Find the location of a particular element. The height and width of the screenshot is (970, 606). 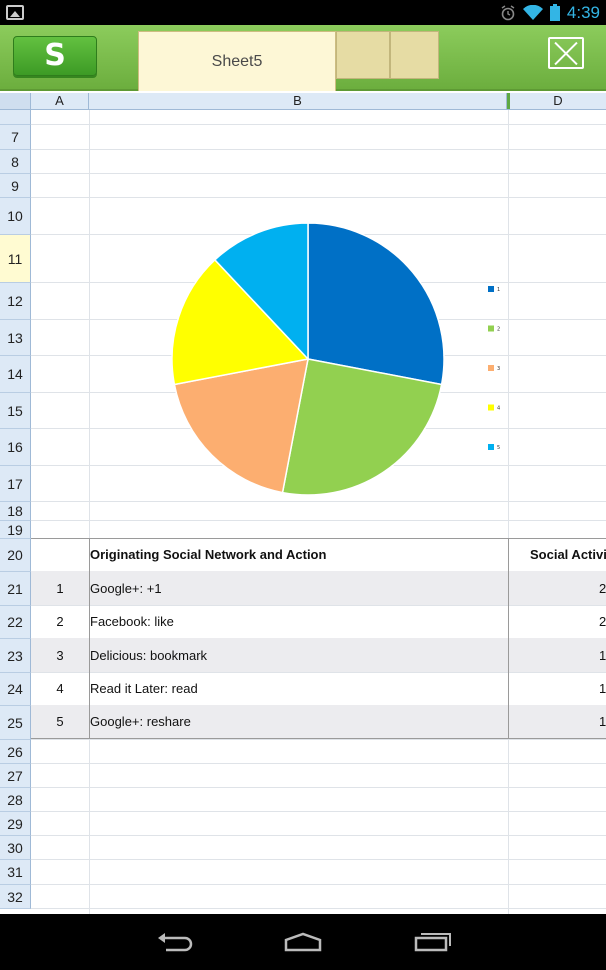

row-header-16: 16 is located at coordinates (15, 447).